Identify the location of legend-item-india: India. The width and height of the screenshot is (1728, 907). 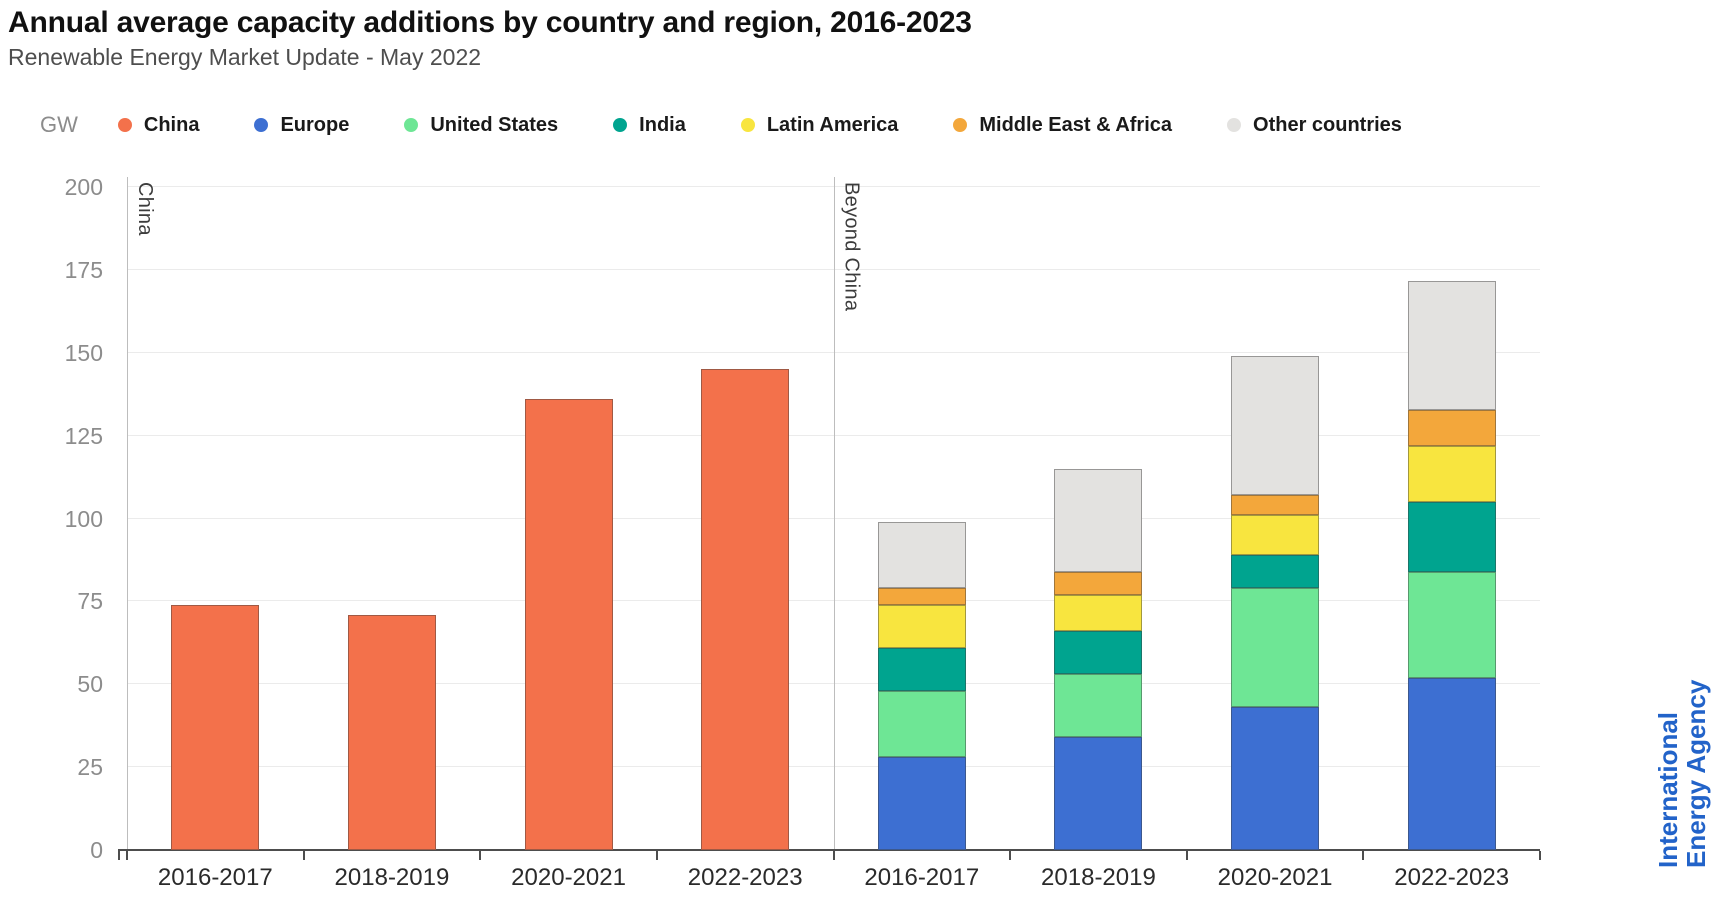
(649, 125).